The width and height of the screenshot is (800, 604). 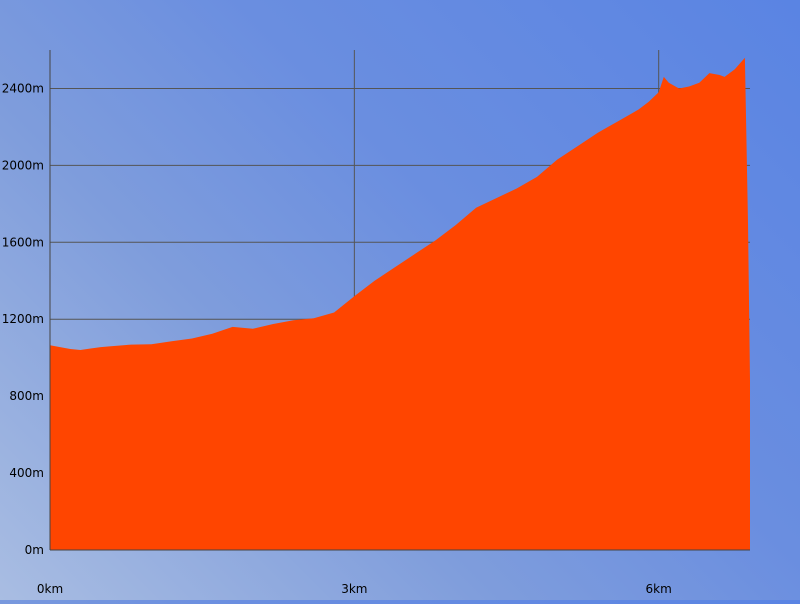 What do you see at coordinates (50, 589) in the screenshot?
I see `x-tick-label: 0km` at bounding box center [50, 589].